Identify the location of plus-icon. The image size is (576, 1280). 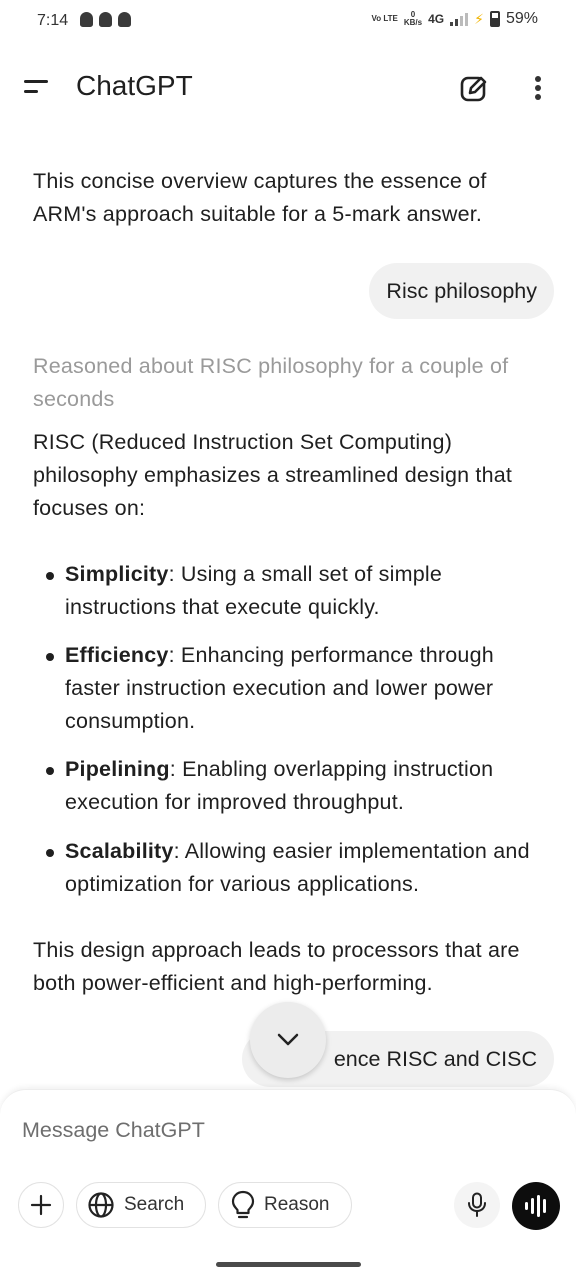
(41, 1205).